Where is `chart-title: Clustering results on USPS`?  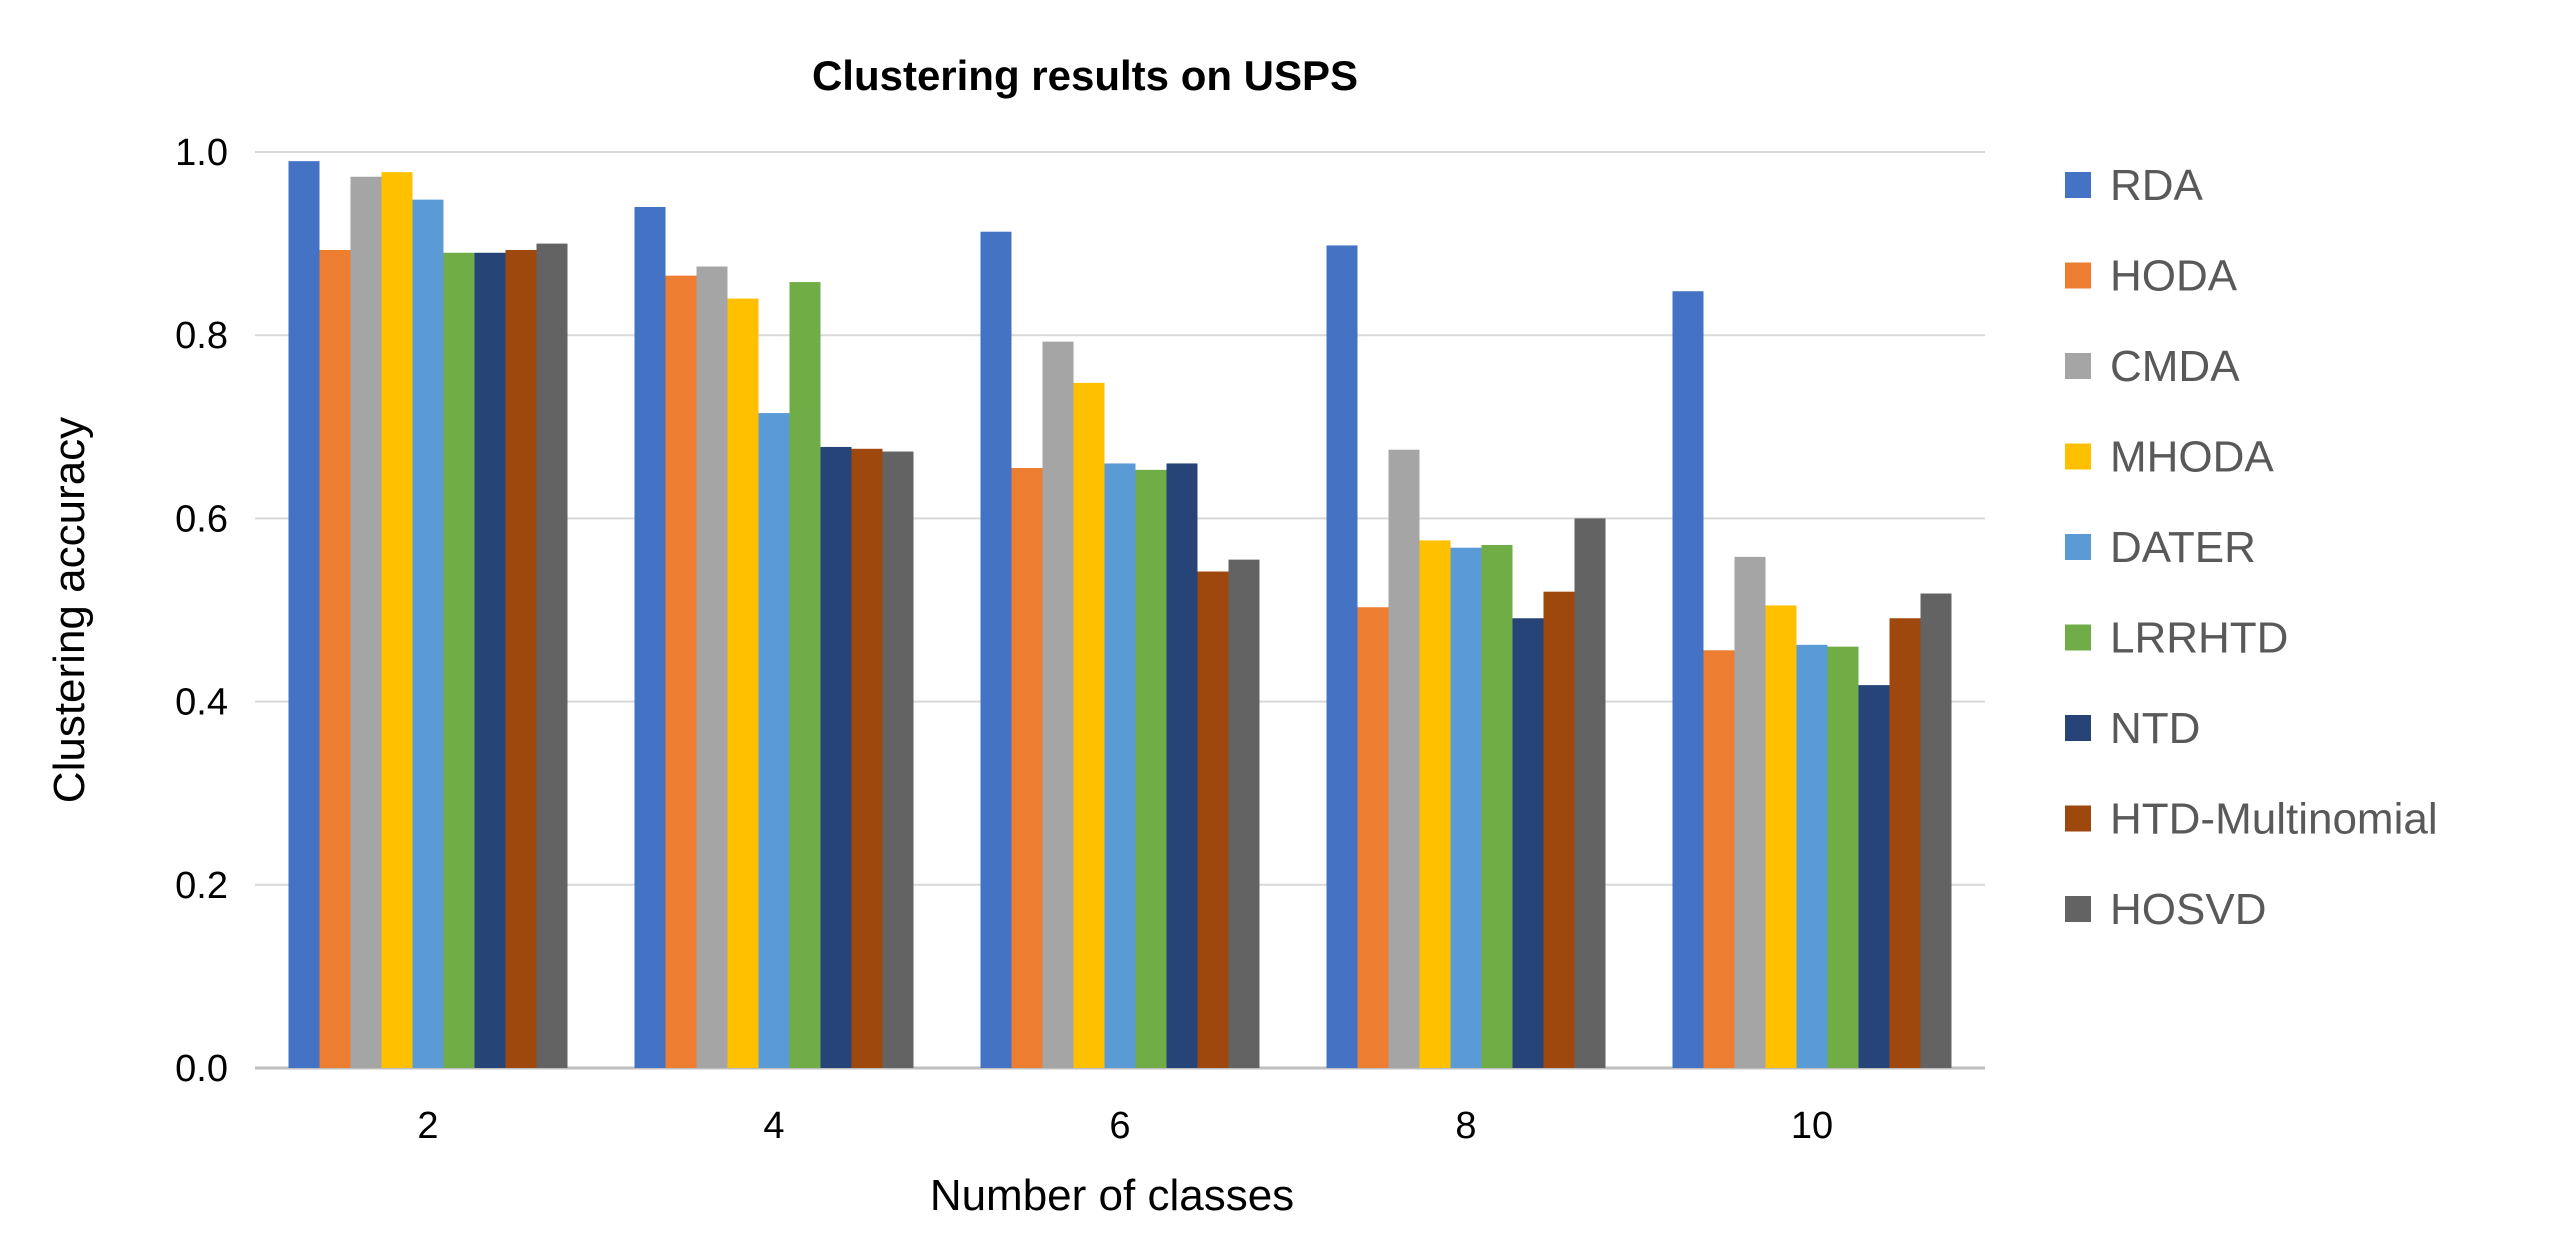 chart-title: Clustering results on USPS is located at coordinates (1085, 75).